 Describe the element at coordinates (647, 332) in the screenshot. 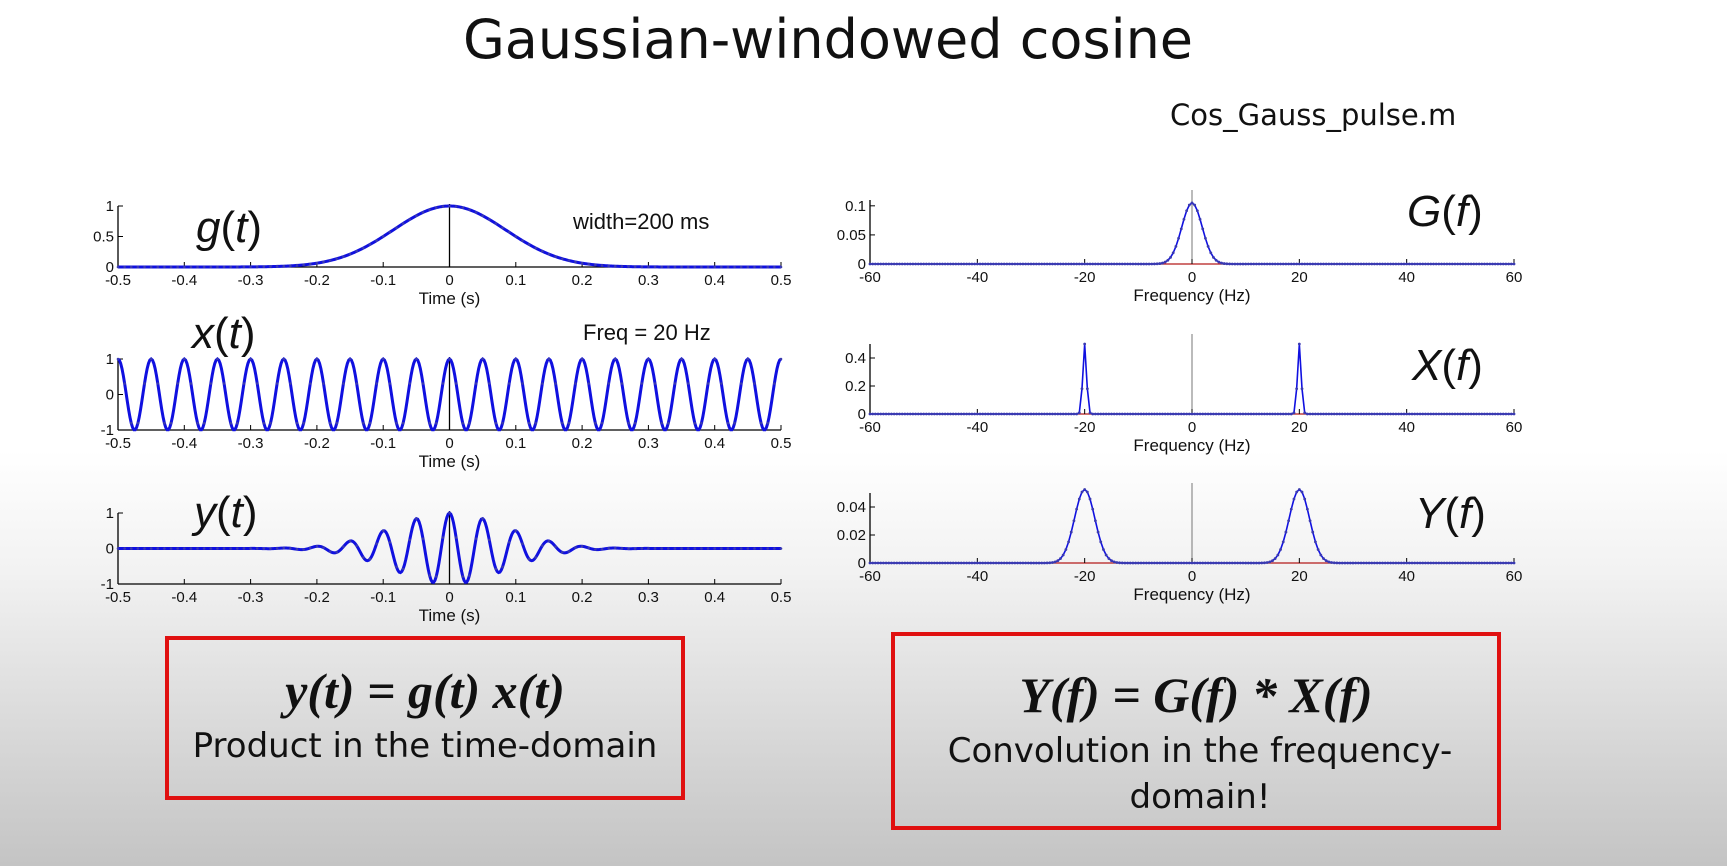

I see `annotation-text: Freq = 20 Hz` at that location.